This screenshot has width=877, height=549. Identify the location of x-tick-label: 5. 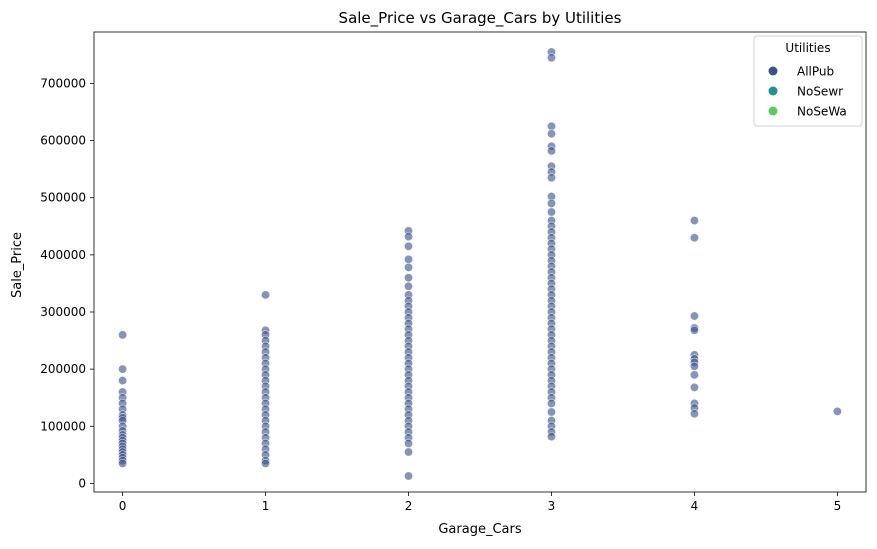
(838, 506).